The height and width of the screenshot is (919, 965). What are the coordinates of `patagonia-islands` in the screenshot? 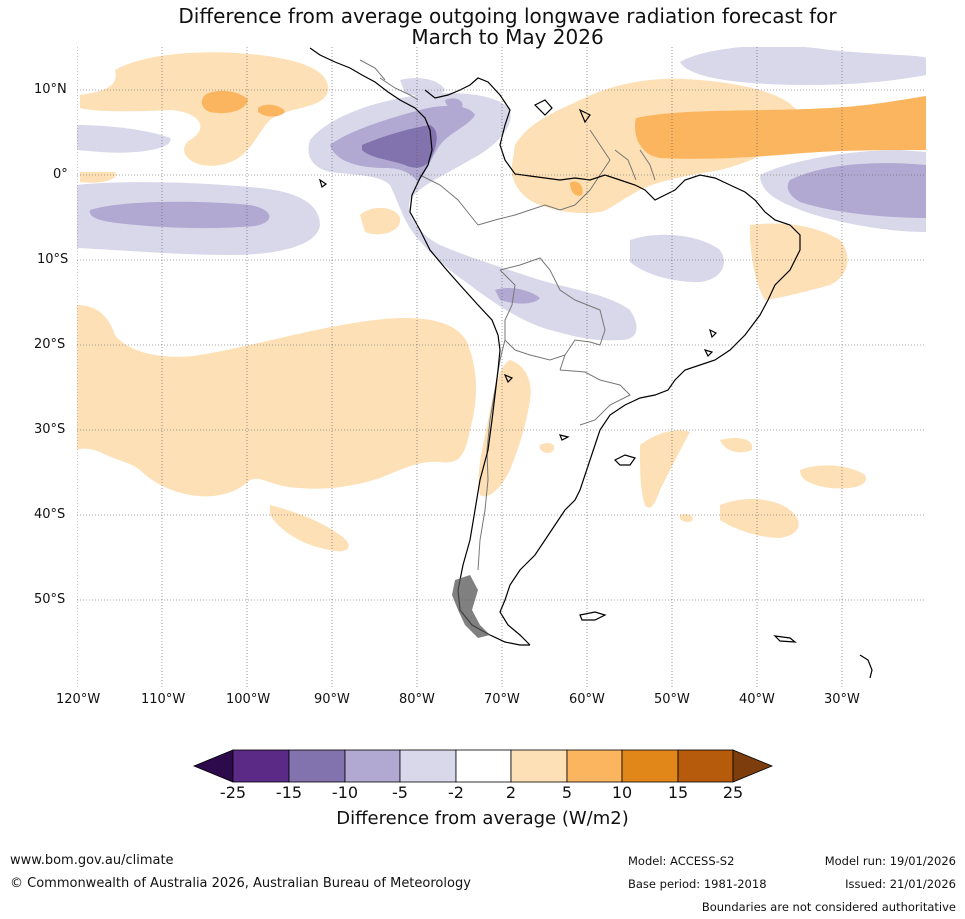 It's located at (471, 606).